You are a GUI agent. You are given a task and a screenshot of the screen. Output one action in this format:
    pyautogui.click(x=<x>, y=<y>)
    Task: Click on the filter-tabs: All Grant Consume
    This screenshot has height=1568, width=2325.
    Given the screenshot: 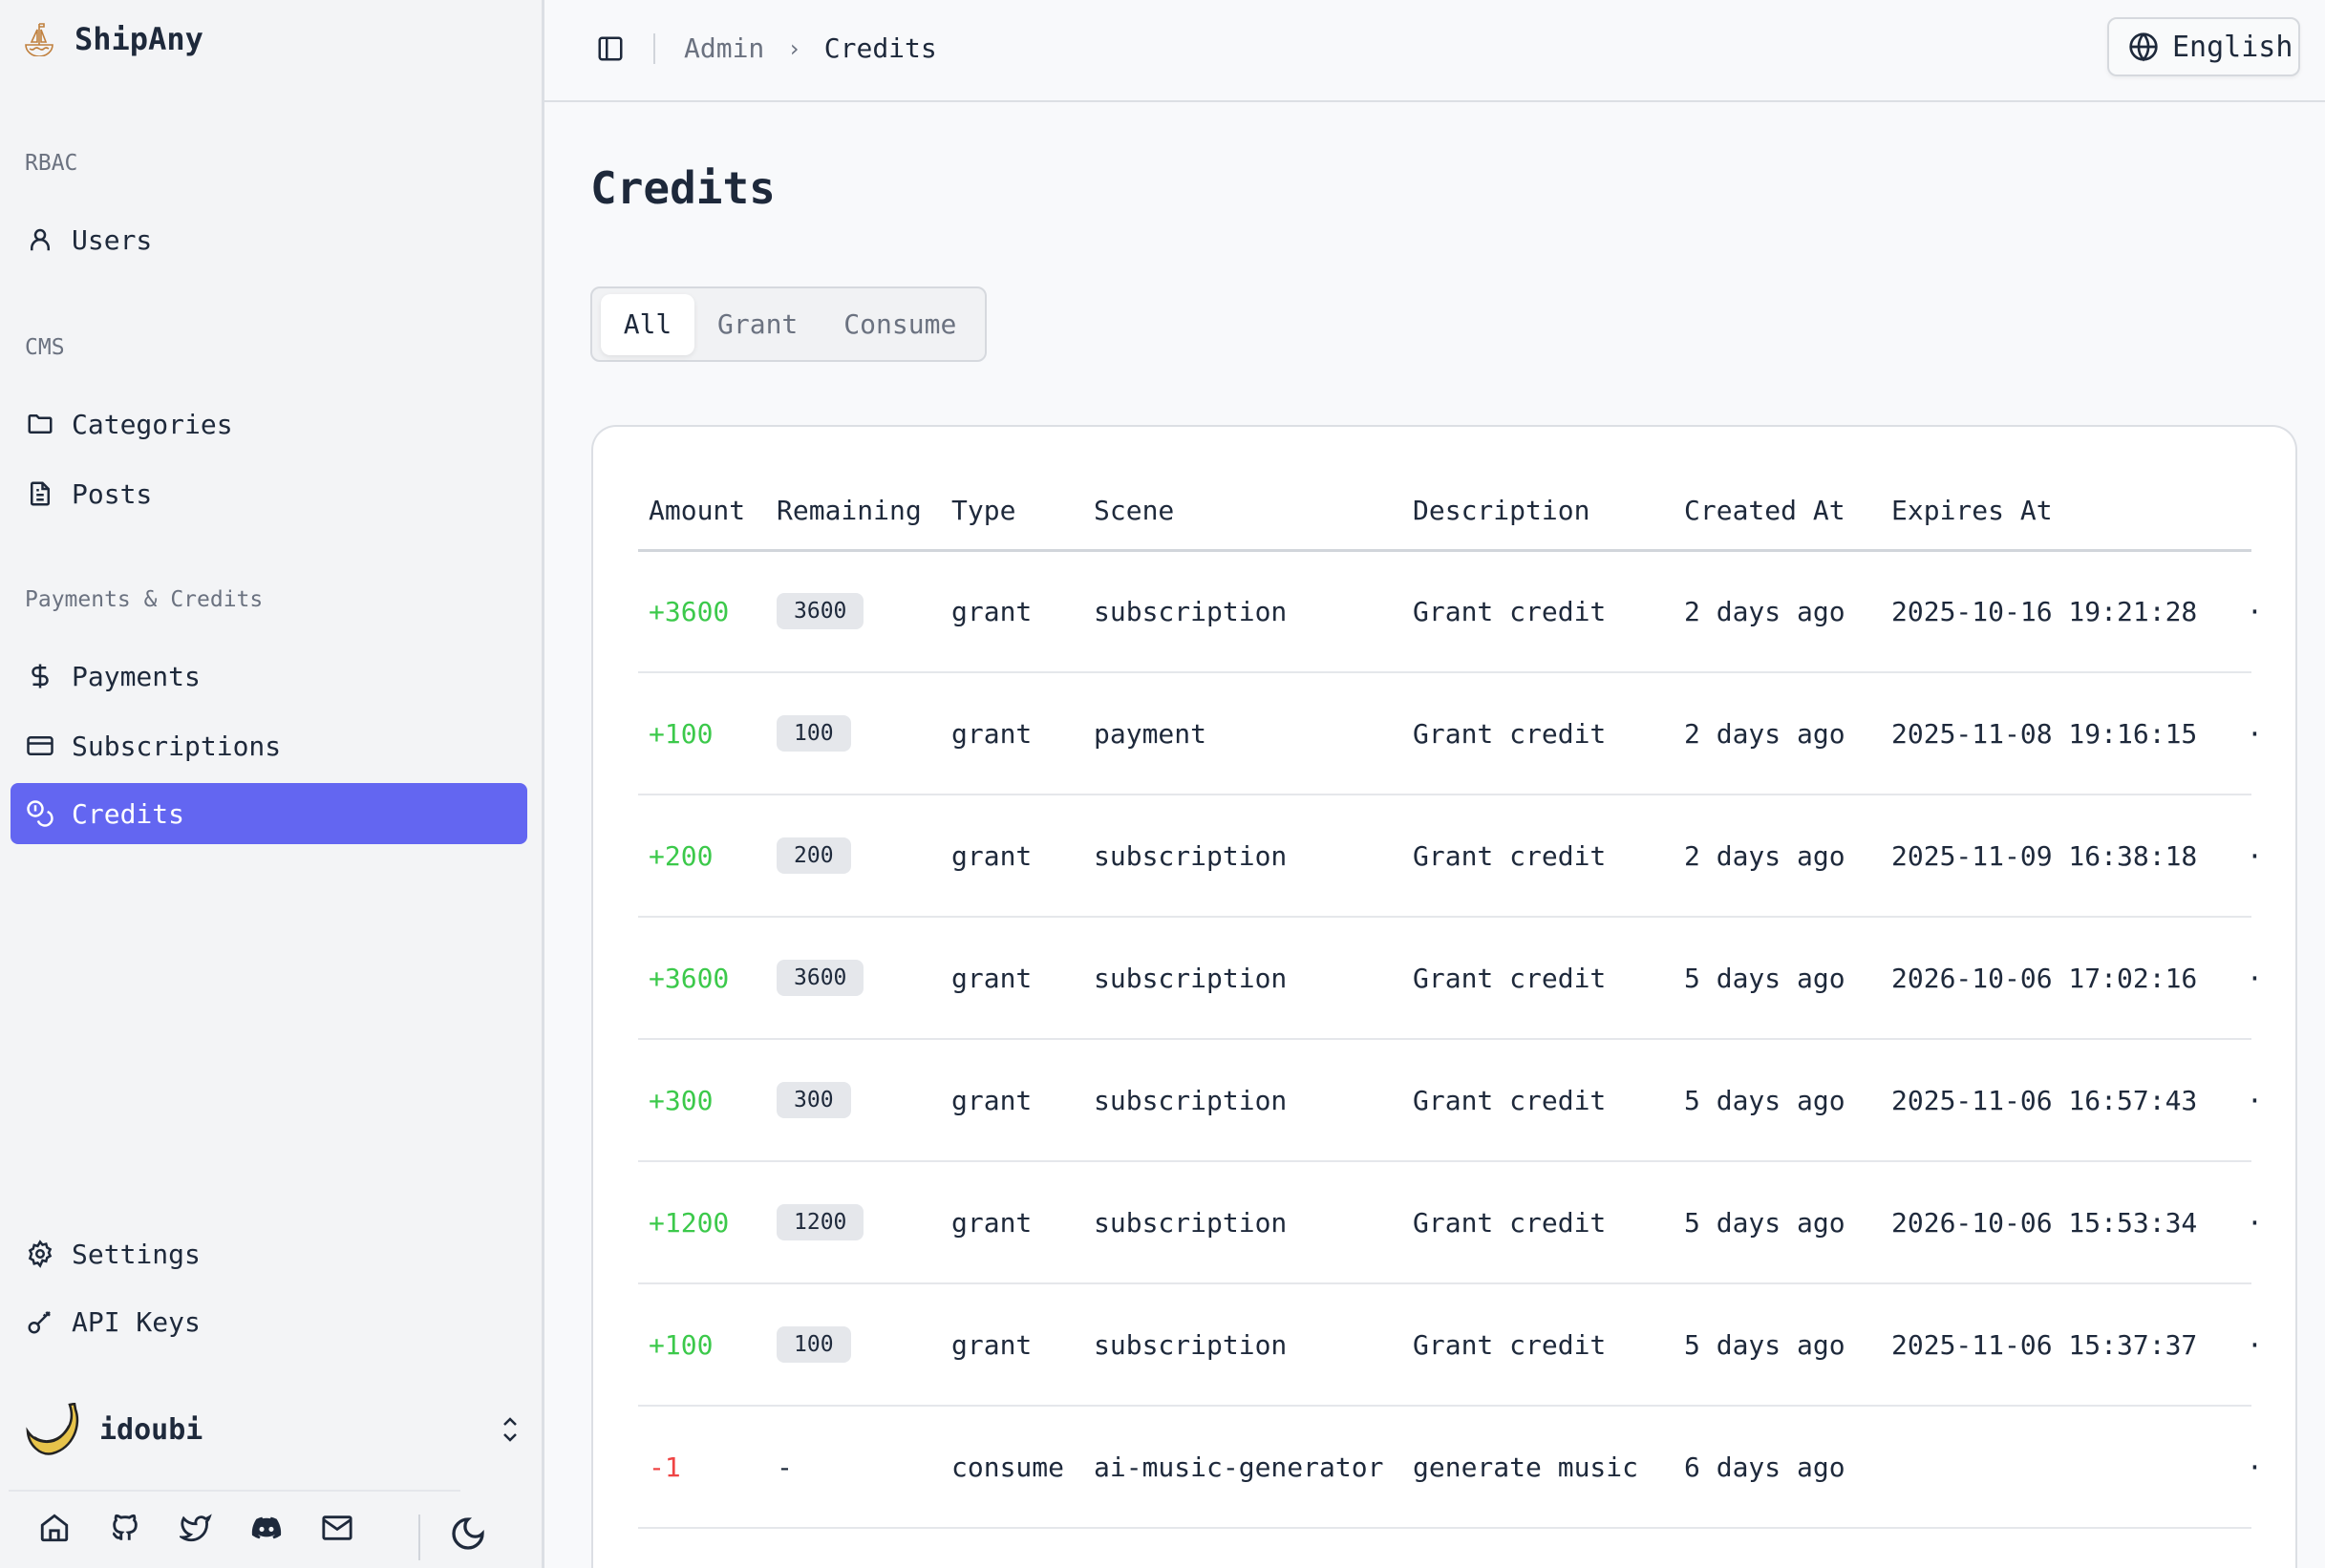 What is the action you would take?
    pyautogui.click(x=788, y=324)
    